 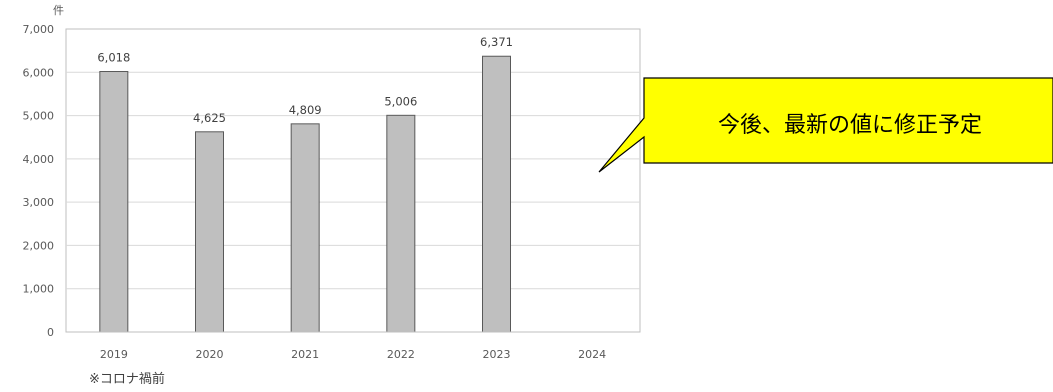 I want to click on x-tick-label: 2020, so click(x=210, y=354).